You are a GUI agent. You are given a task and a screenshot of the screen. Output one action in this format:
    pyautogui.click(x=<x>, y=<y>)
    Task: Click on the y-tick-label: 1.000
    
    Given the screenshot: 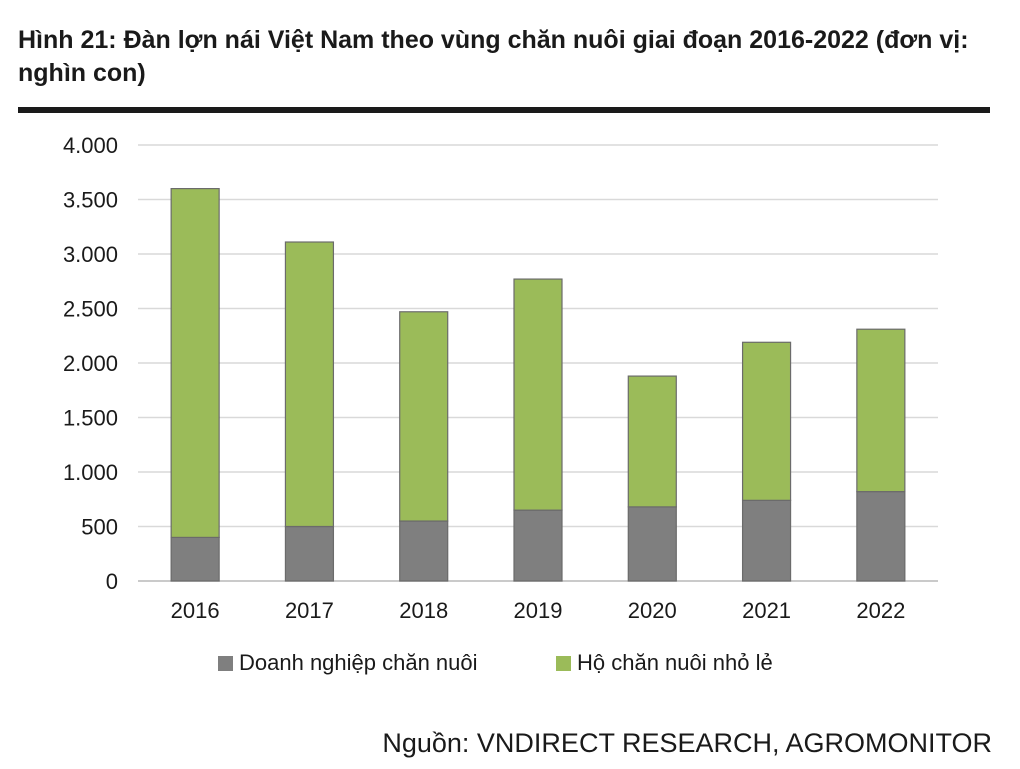 What is the action you would take?
    pyautogui.click(x=90, y=472)
    